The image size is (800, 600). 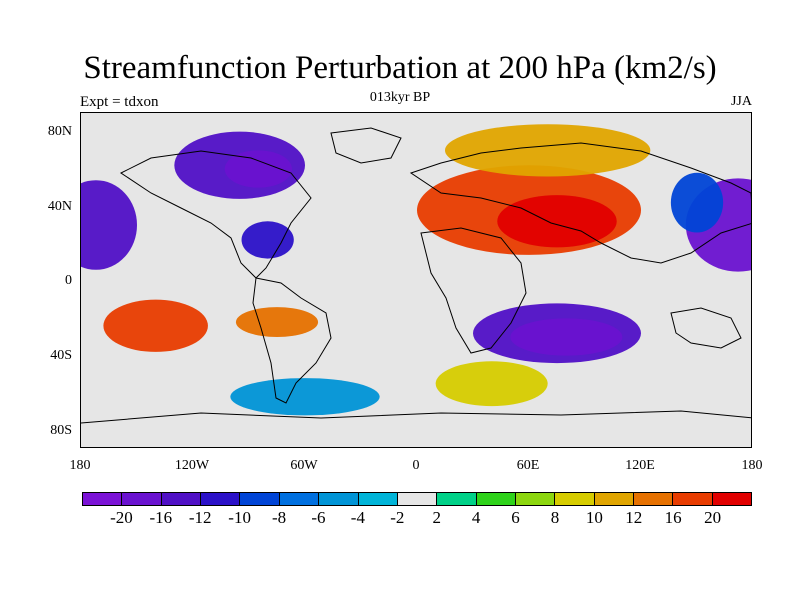 I want to click on colorbar, so click(x=417, y=499).